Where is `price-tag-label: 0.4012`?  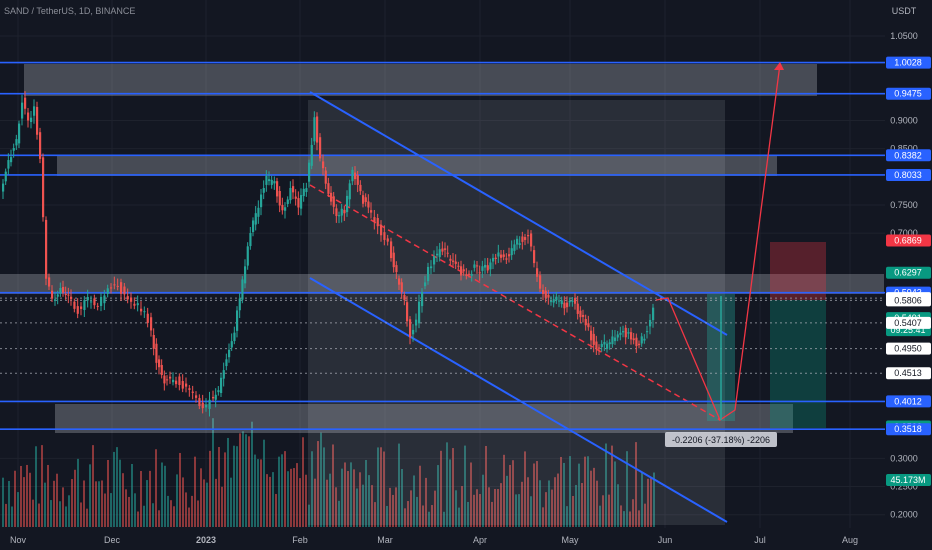 price-tag-label: 0.4012 is located at coordinates (908, 401).